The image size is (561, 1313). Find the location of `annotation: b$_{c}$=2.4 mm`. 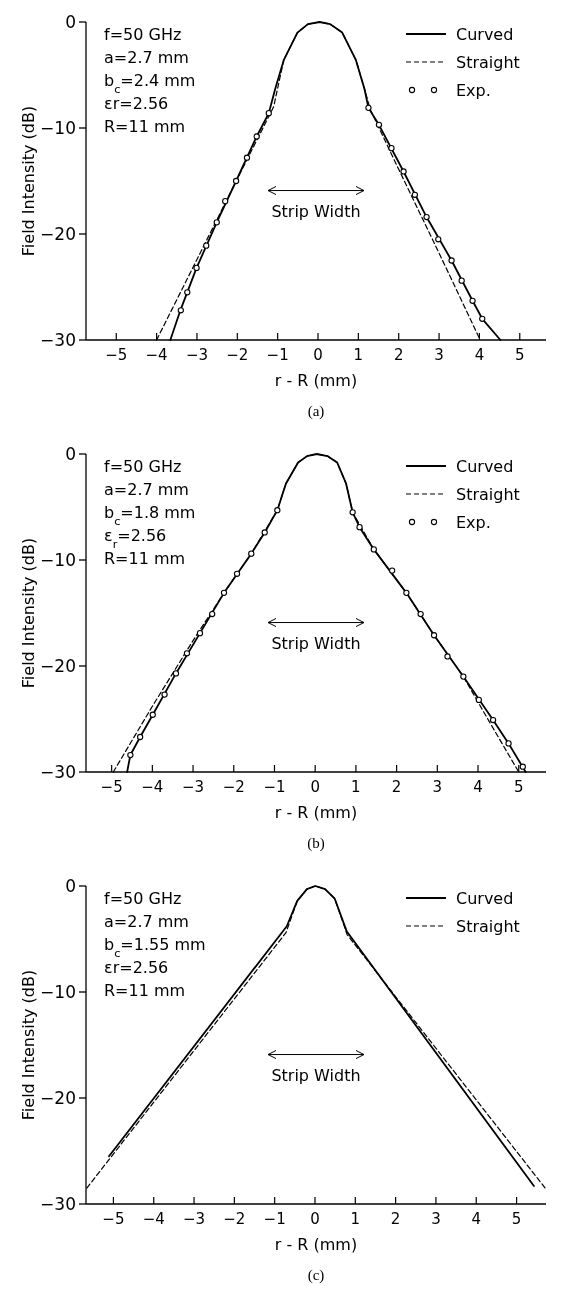

annotation: b$_{c}$=2.4 mm is located at coordinates (150, 83).